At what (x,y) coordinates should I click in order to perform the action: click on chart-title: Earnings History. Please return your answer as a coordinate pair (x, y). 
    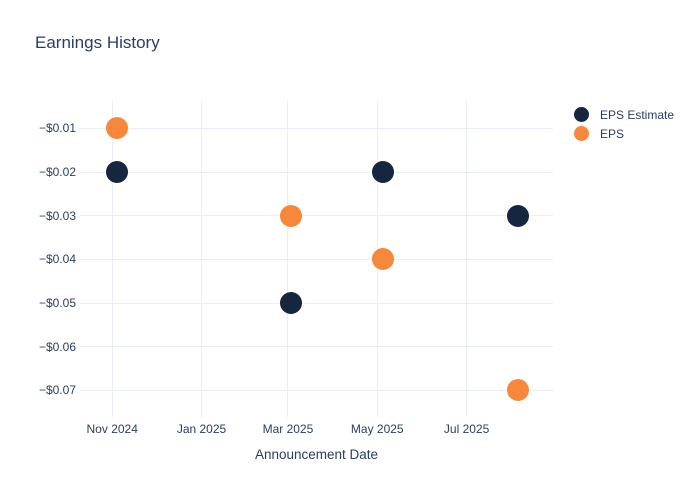
    Looking at the image, I should click on (97, 42).